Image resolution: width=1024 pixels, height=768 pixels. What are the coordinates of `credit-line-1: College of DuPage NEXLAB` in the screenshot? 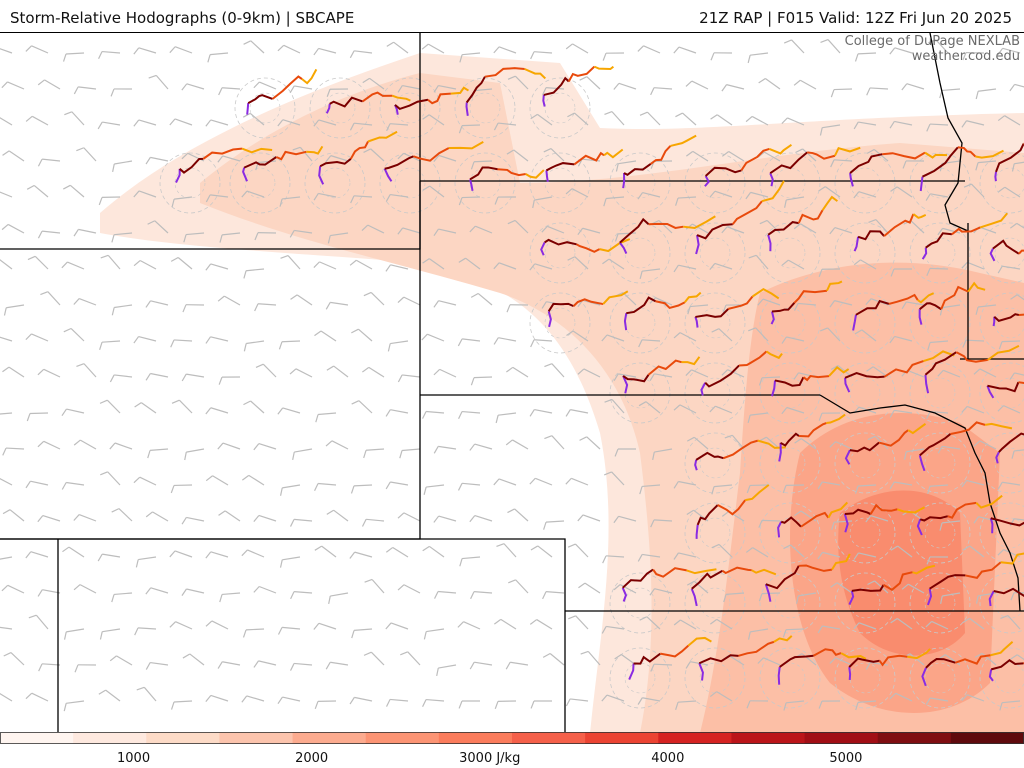 It's located at (932, 41).